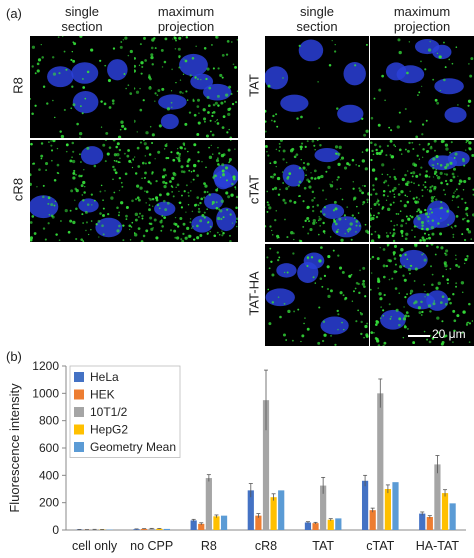 The width and height of the screenshot is (474, 558). What do you see at coordinates (419, 336) in the screenshot?
I see `scale-bar-line` at bounding box center [419, 336].